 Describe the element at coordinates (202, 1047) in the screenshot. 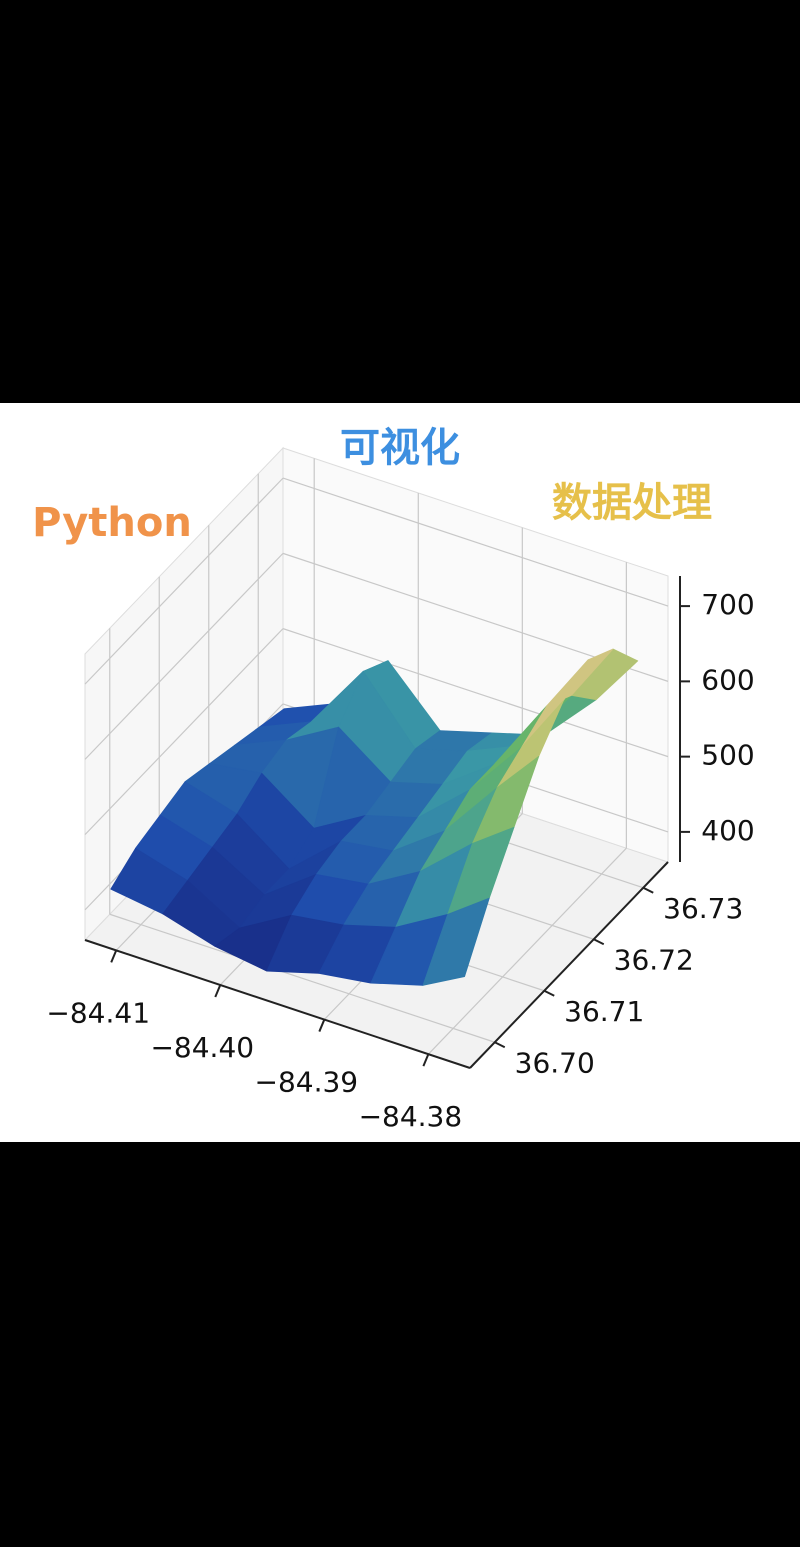

I see `x-tick-label: −84.40` at that location.